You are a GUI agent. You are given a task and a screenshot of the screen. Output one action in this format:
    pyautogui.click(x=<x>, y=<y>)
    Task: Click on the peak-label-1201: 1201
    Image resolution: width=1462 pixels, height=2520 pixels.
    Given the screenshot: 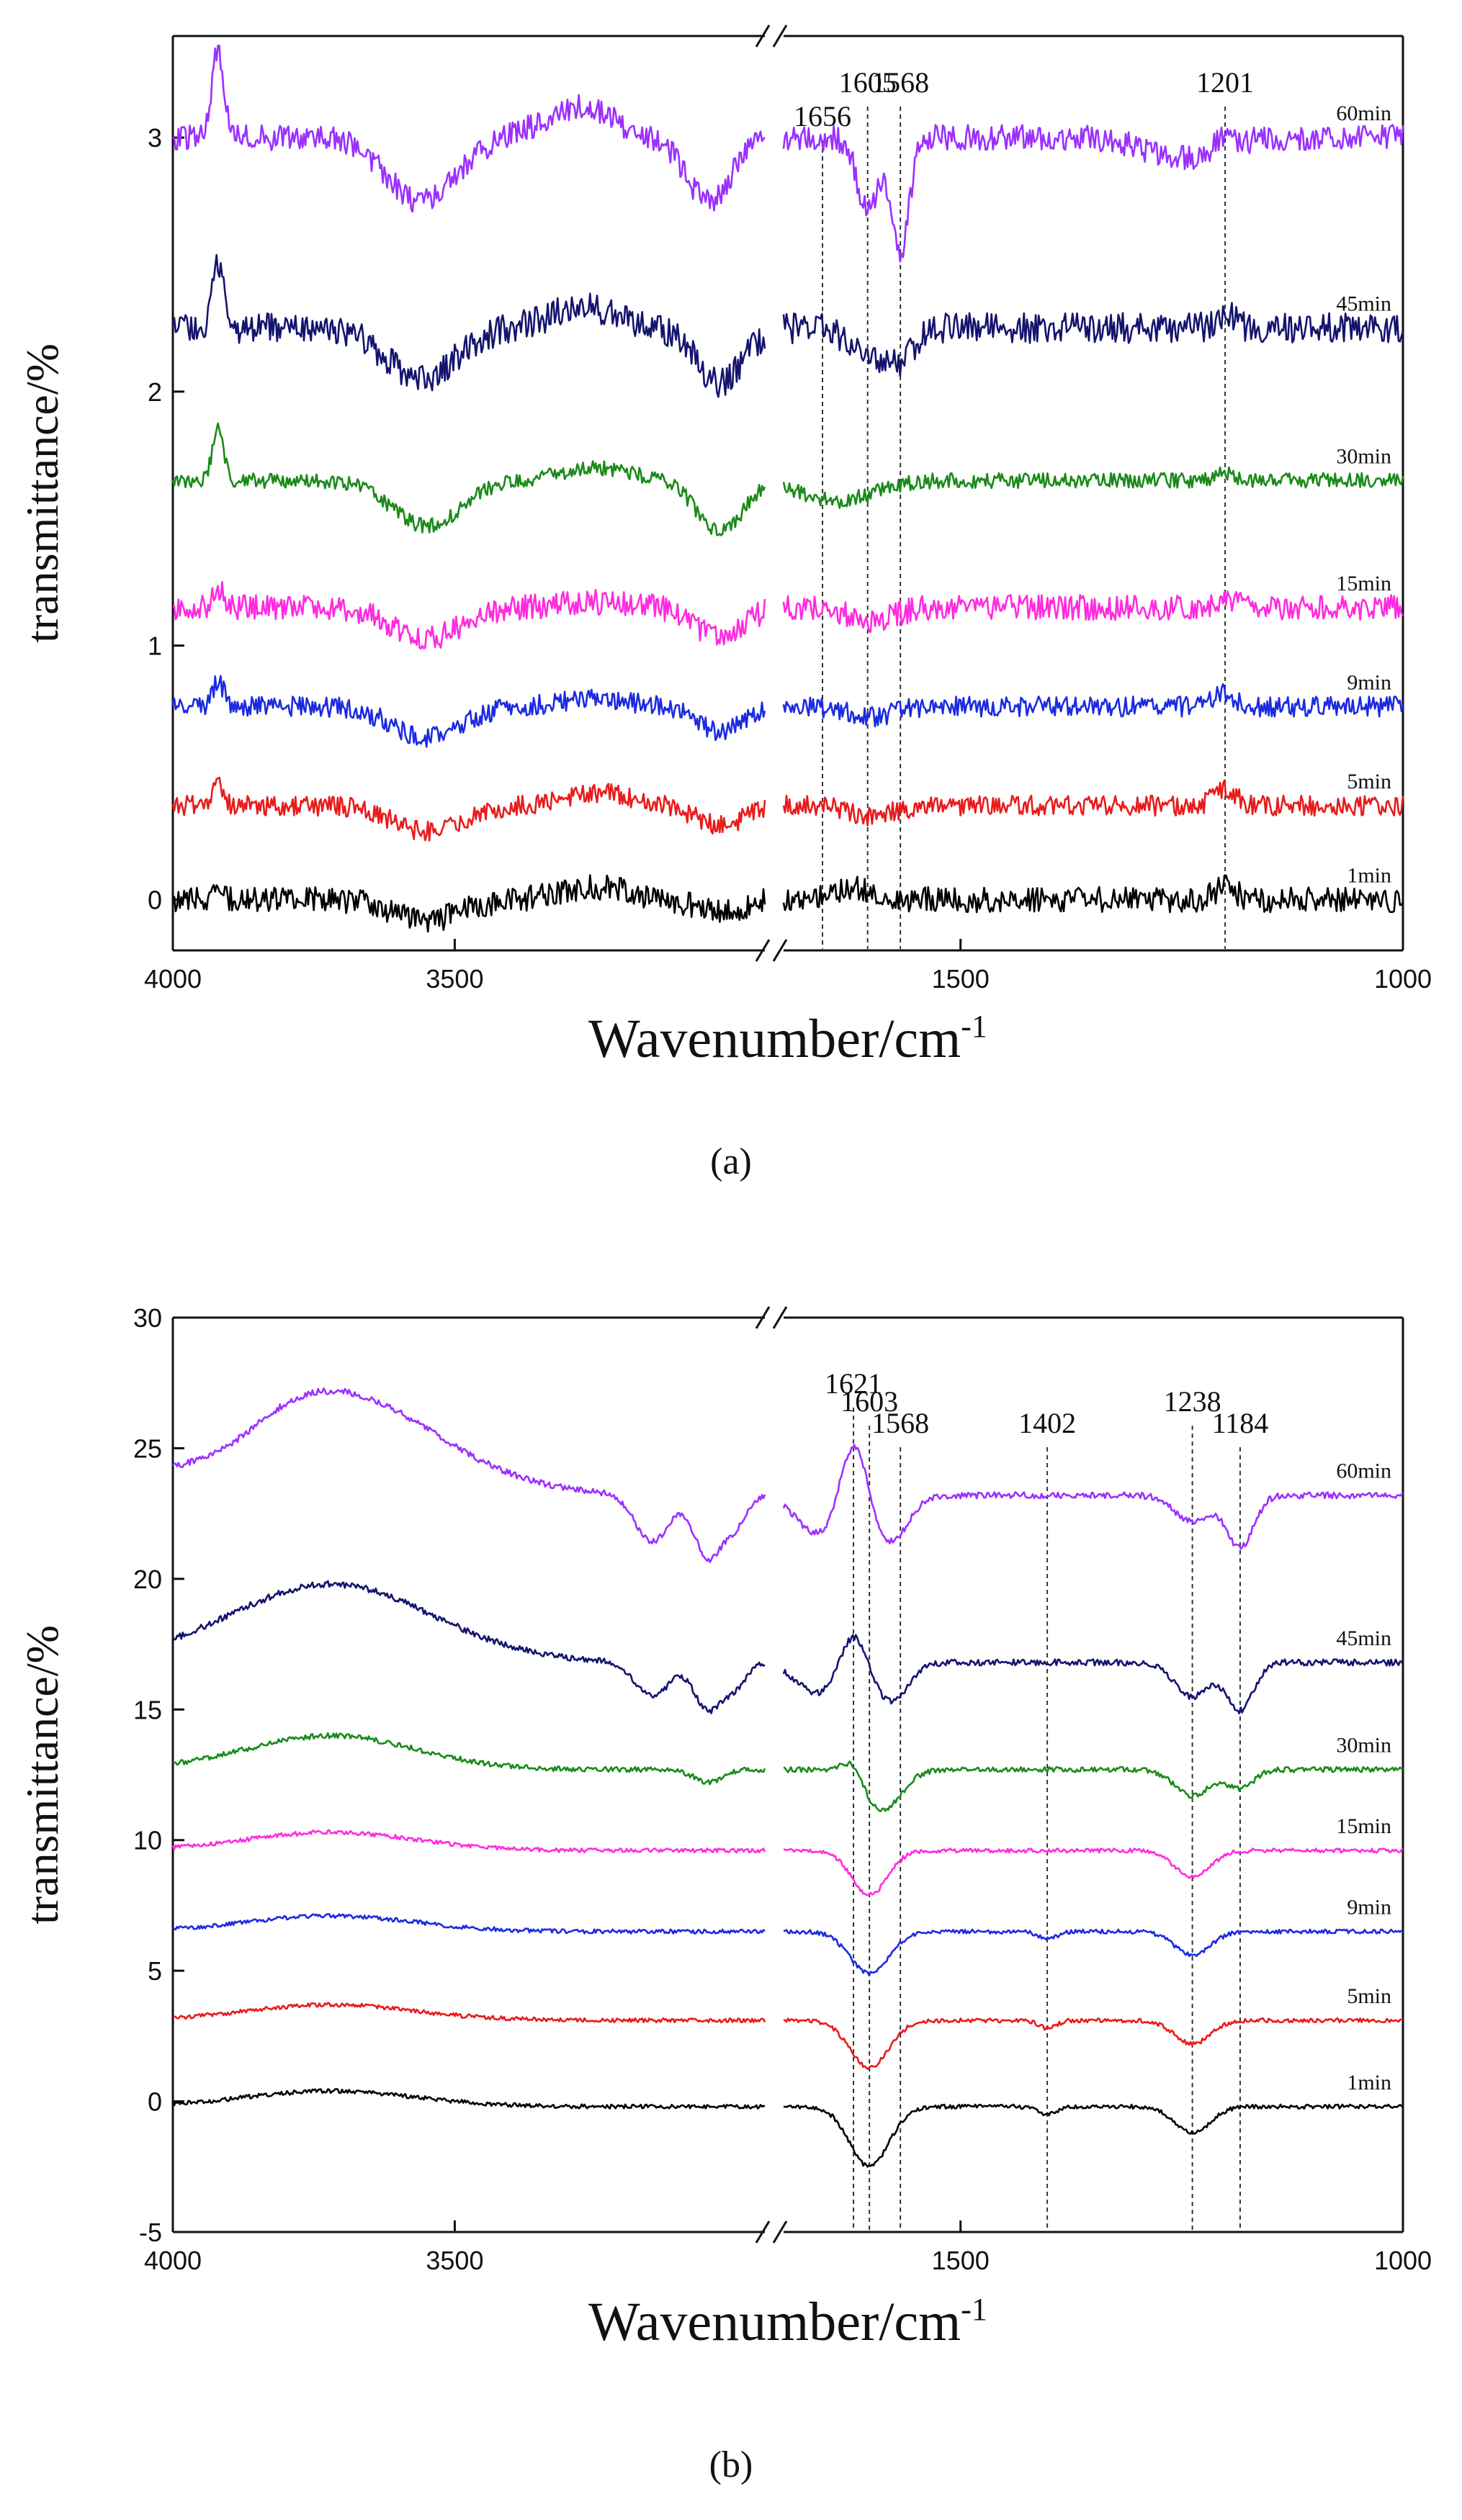 What is the action you would take?
    pyautogui.click(x=1225, y=82)
    